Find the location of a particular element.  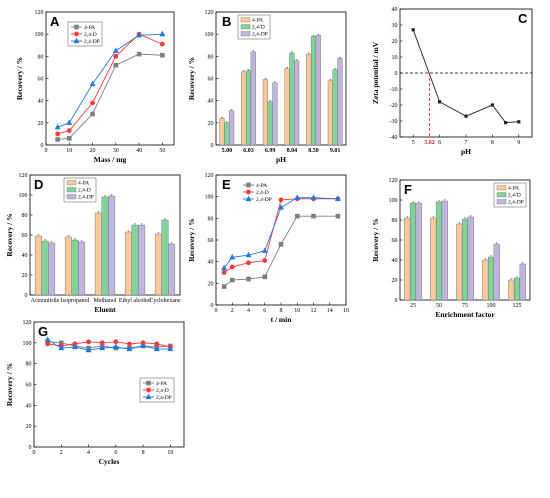

x-tick-label: 100 is located at coordinates (491, 306).